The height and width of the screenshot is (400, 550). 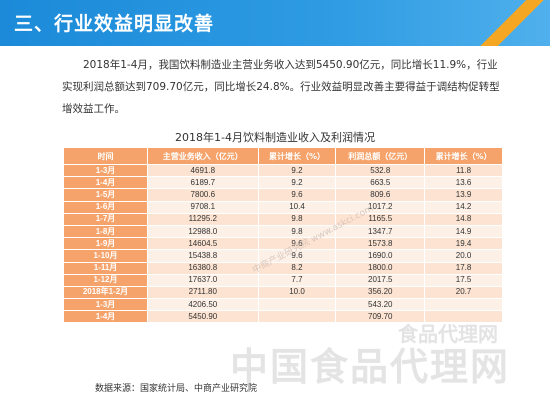 What do you see at coordinates (105, 268) in the screenshot?
I see `cell-period: 1-11月` at bounding box center [105, 268].